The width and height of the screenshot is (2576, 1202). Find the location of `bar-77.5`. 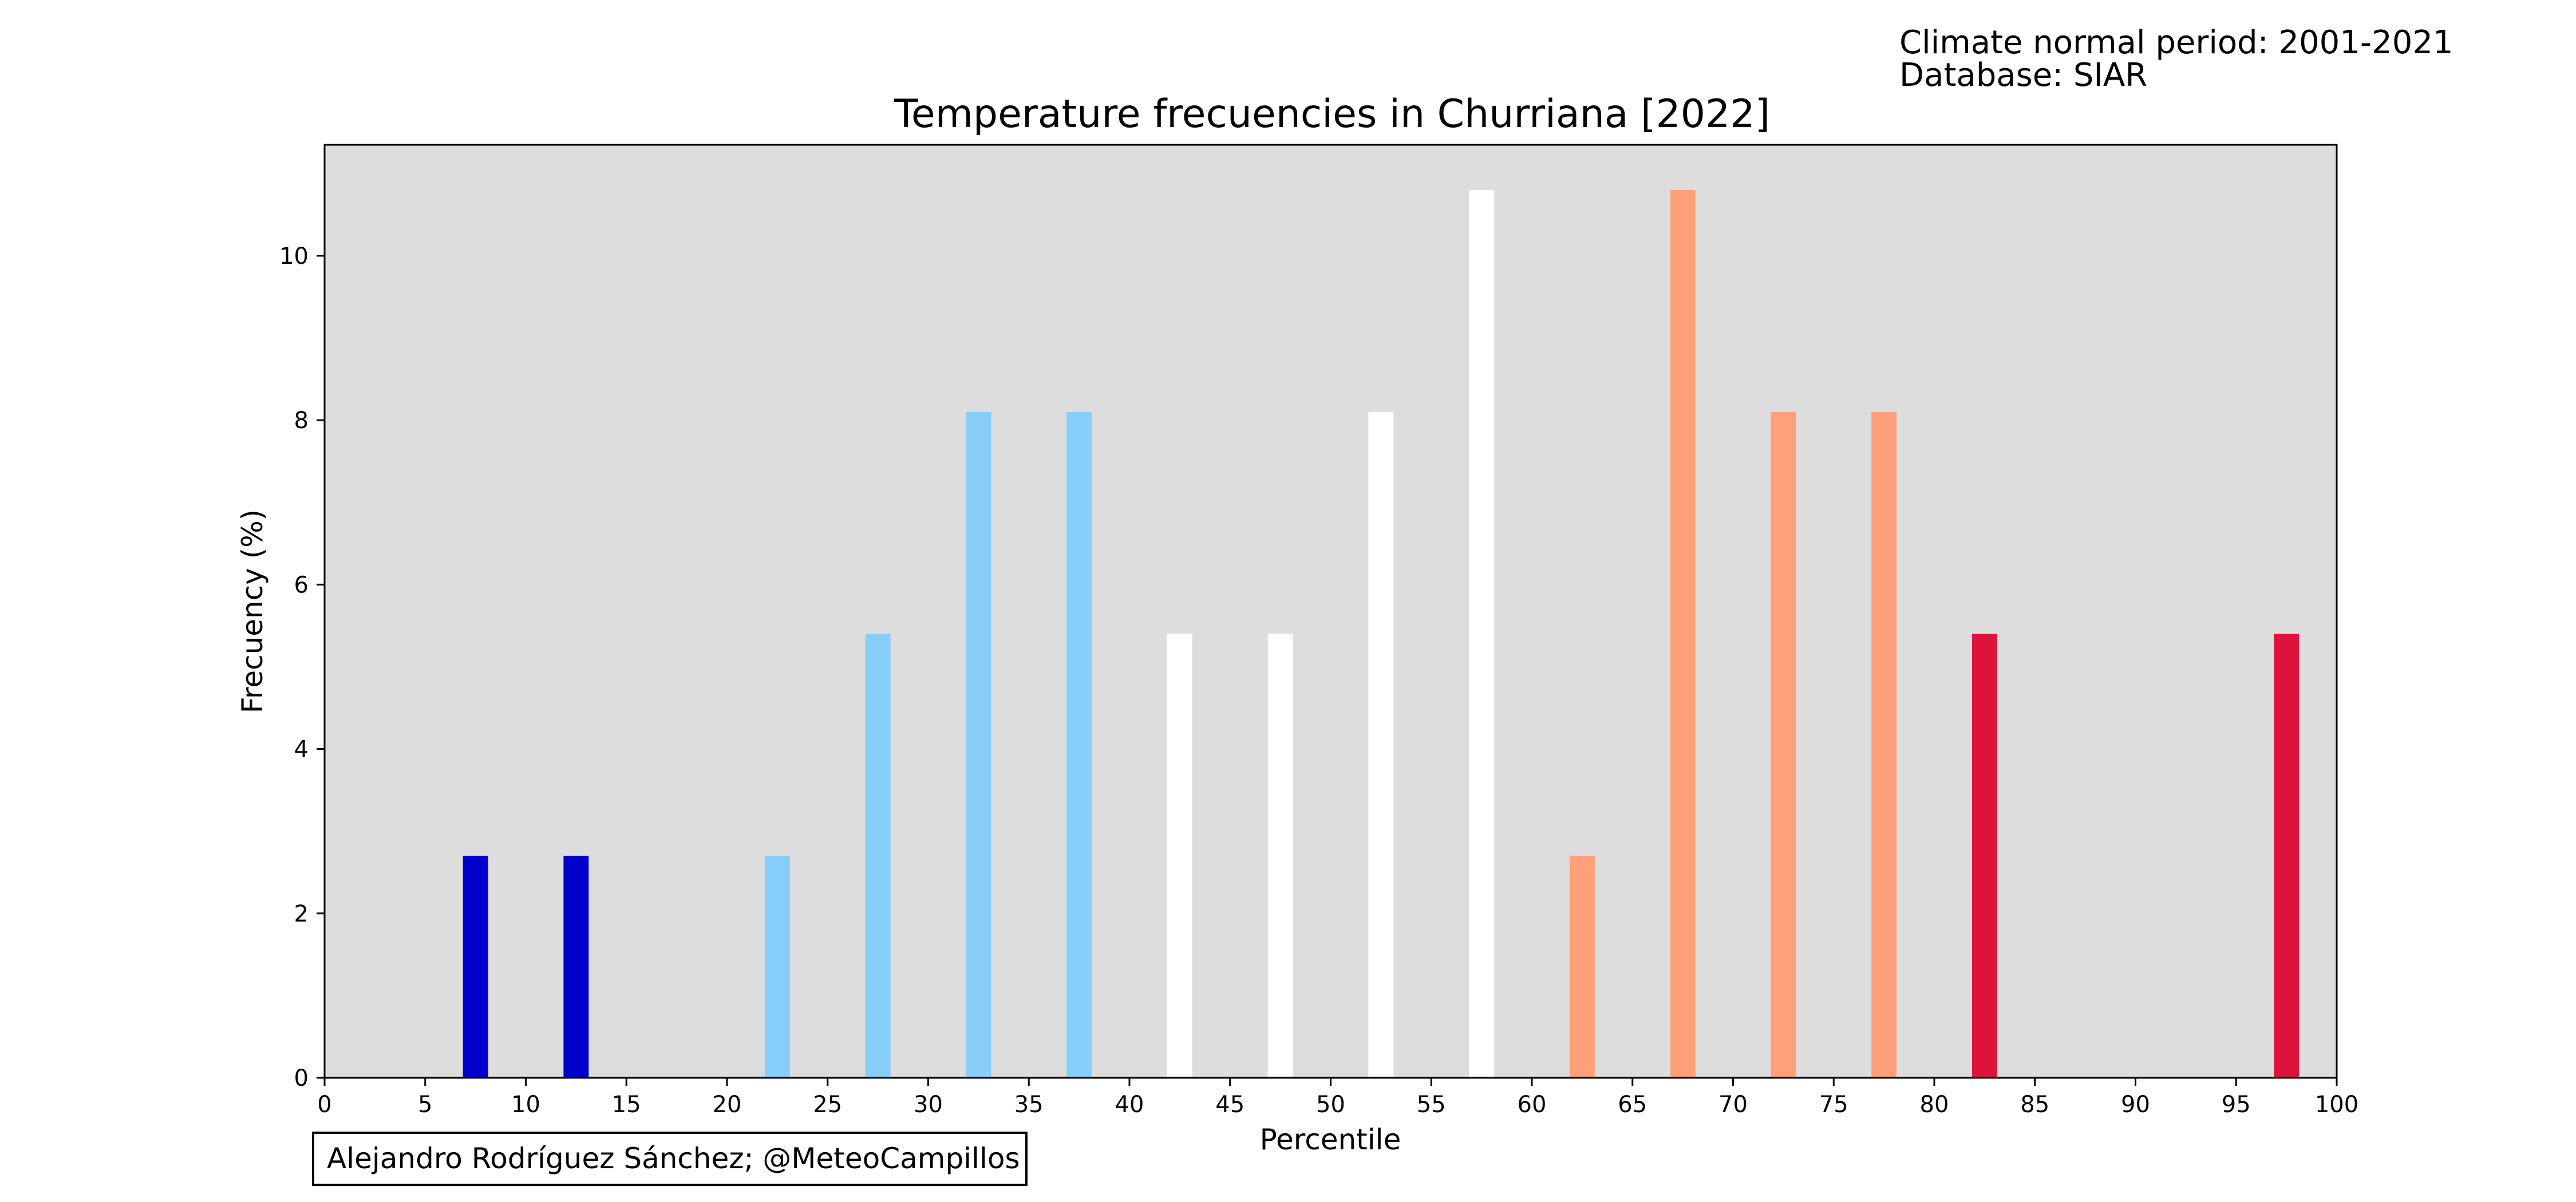

bar-77.5 is located at coordinates (1884, 745).